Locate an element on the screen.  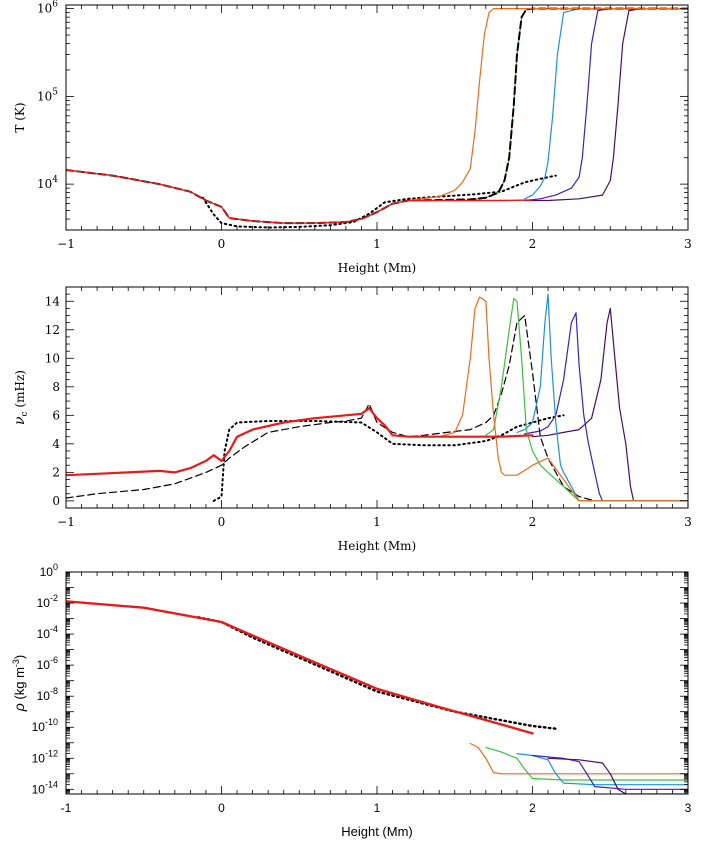
y-tick-label: 10 is located at coordinates (52, 358).